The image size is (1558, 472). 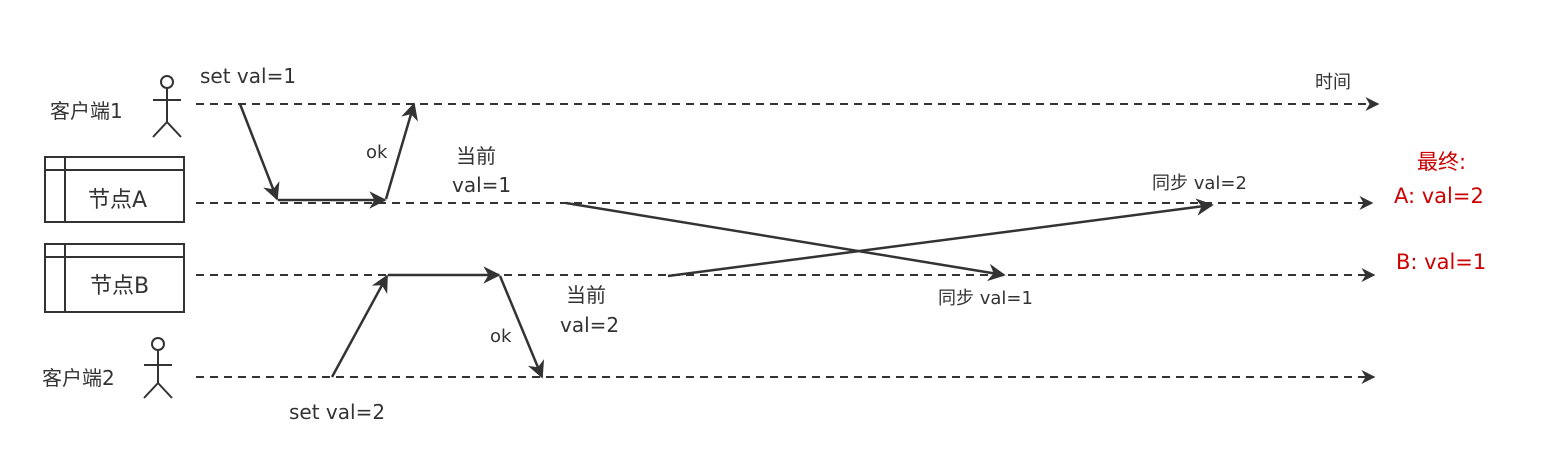 I want to click on ok2-label: ok, so click(x=501, y=336).